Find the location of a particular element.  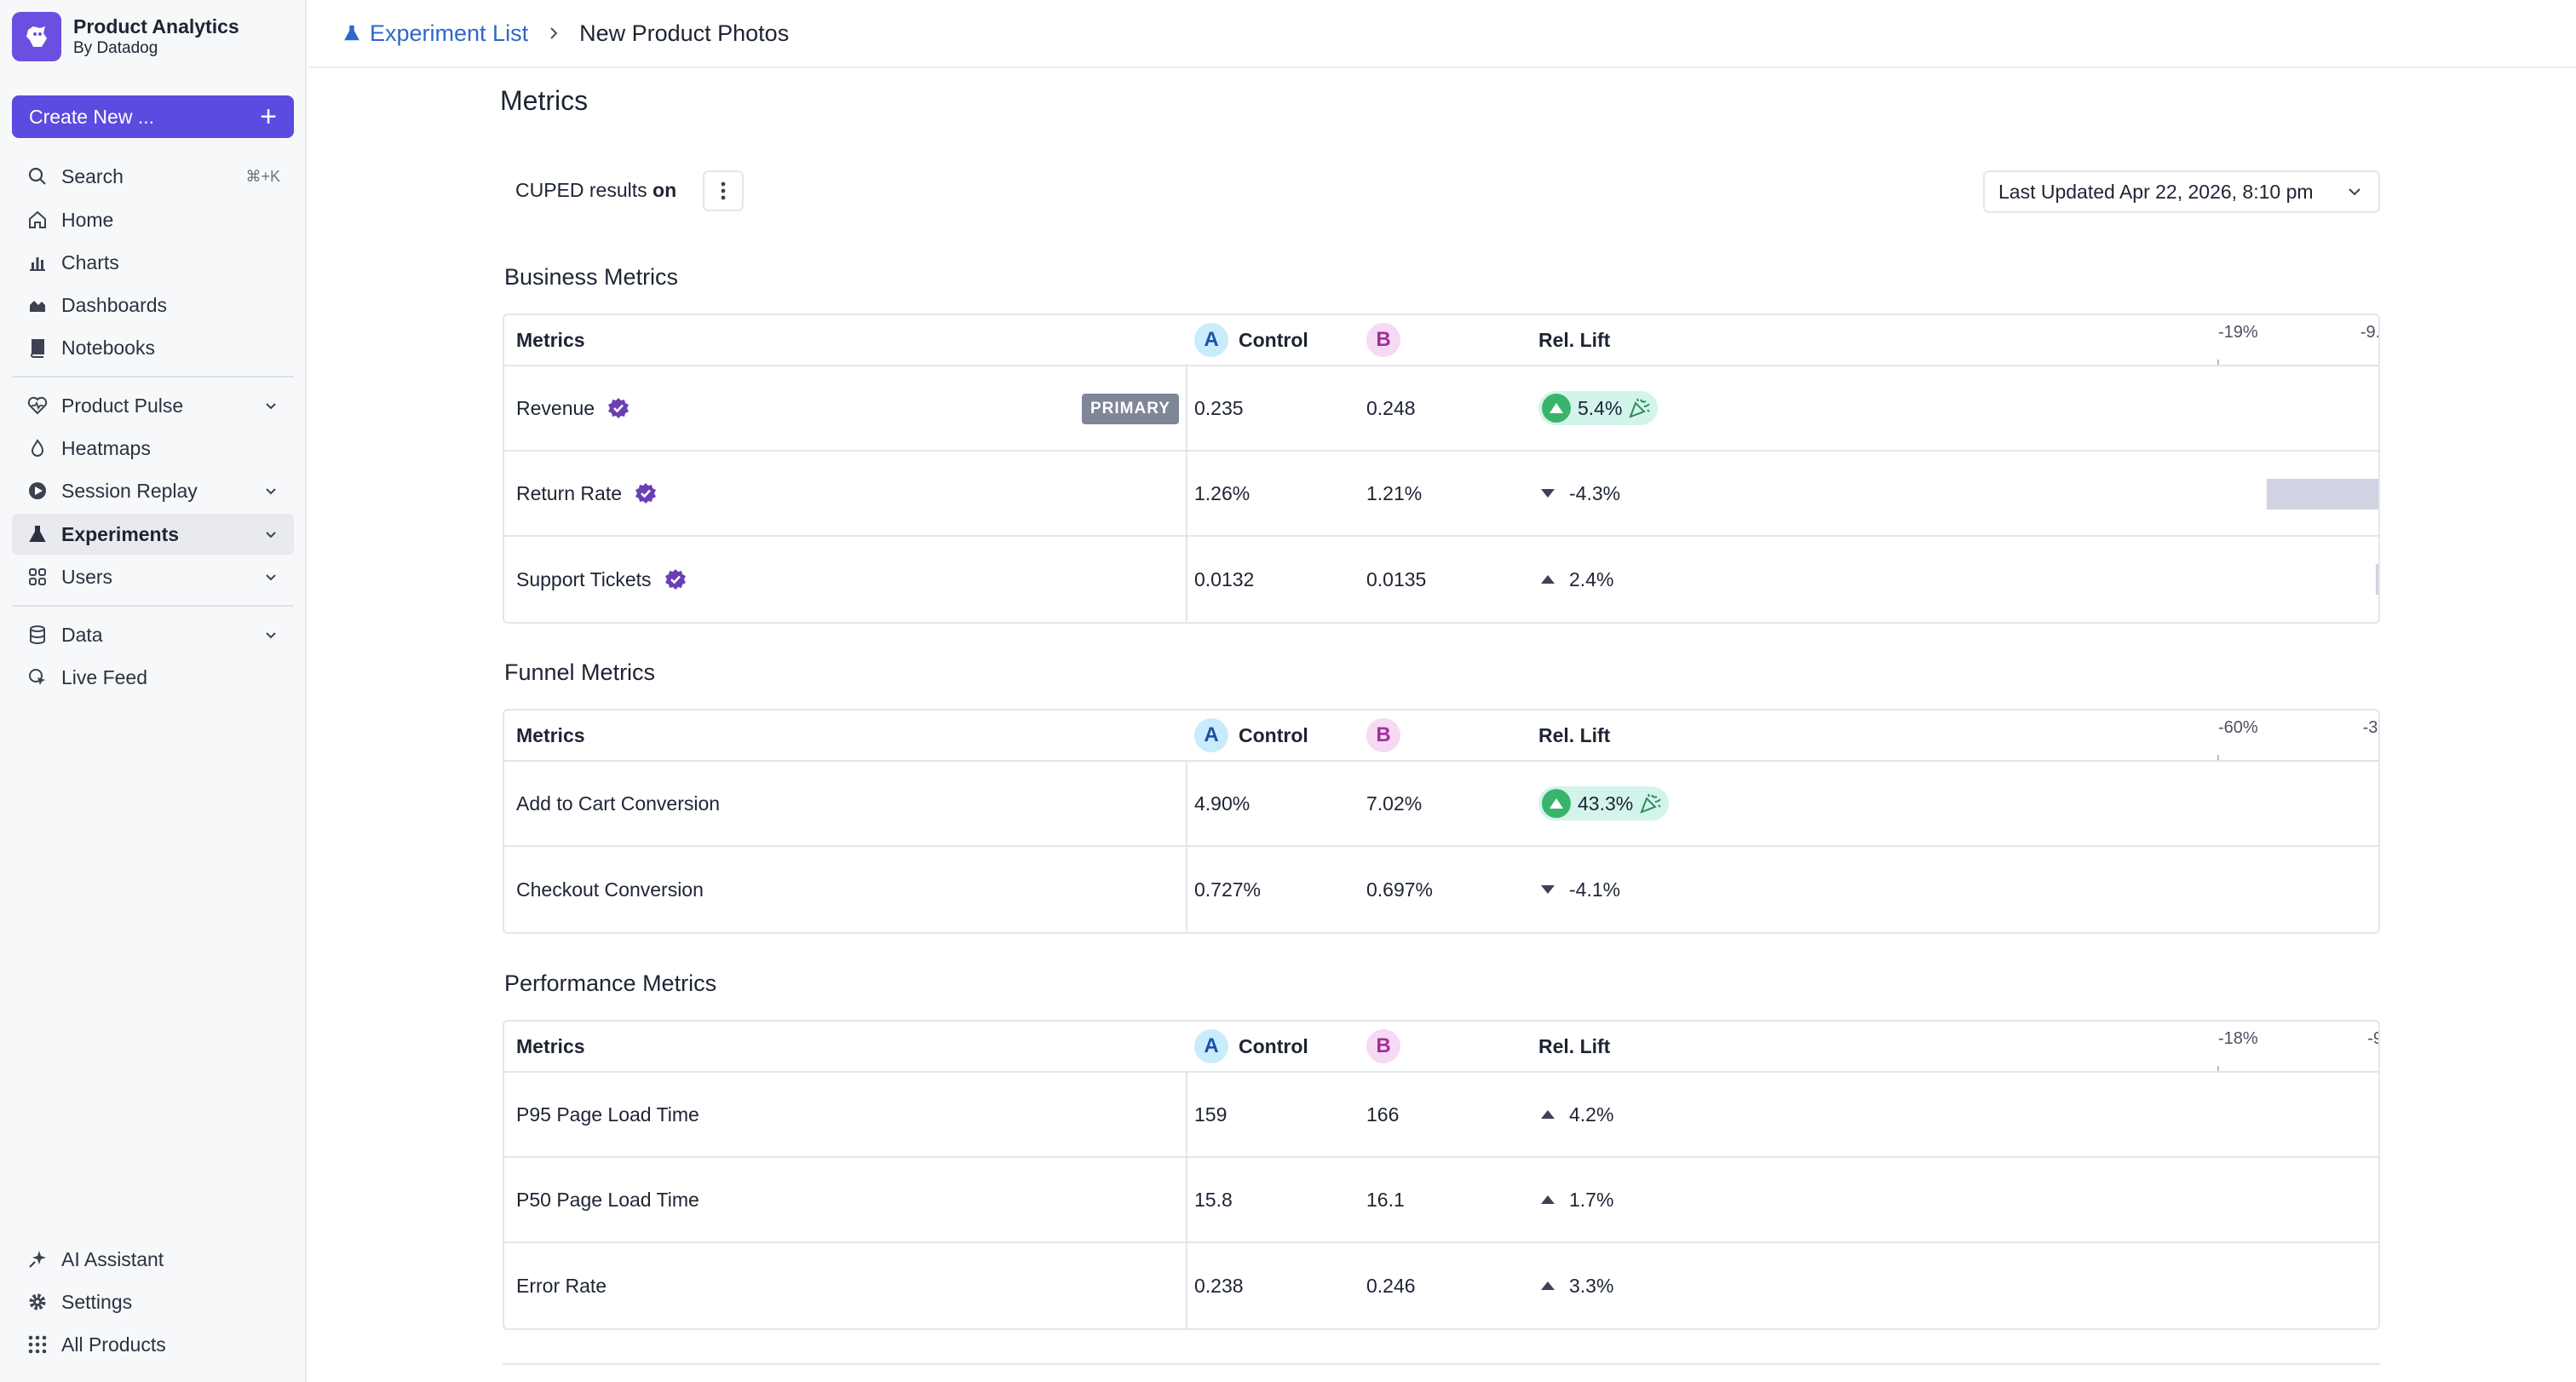

significant-lift-pill: 5.4% is located at coordinates (1599, 408).